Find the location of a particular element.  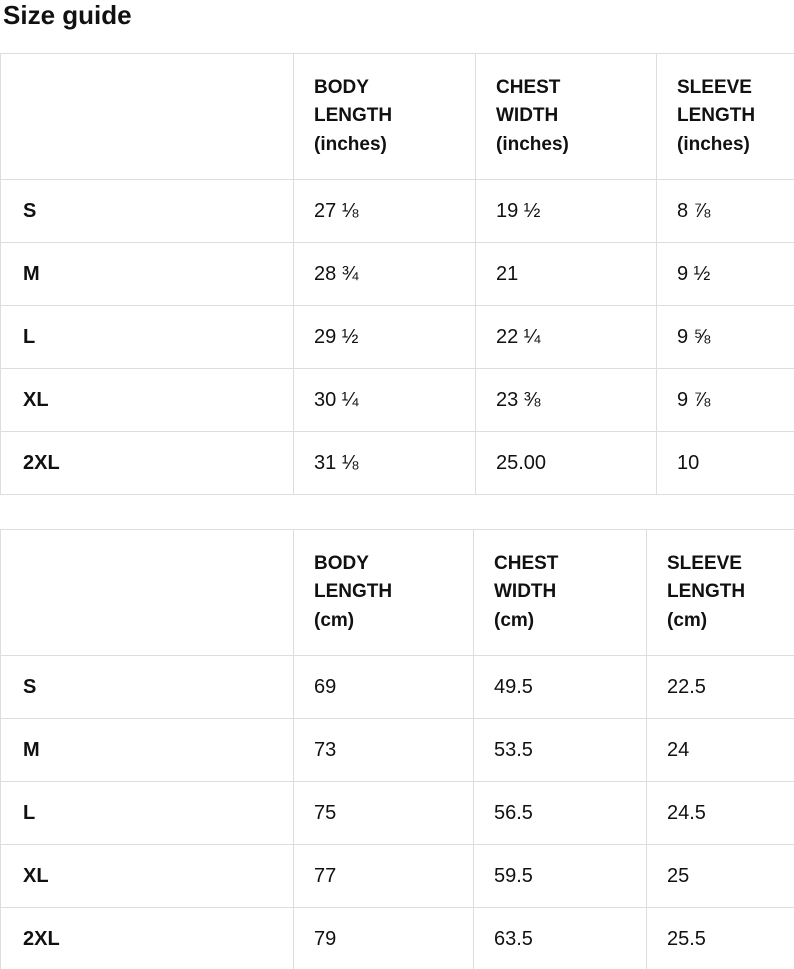

cell-sleeve-length: 9 ⅞ is located at coordinates (725, 400).